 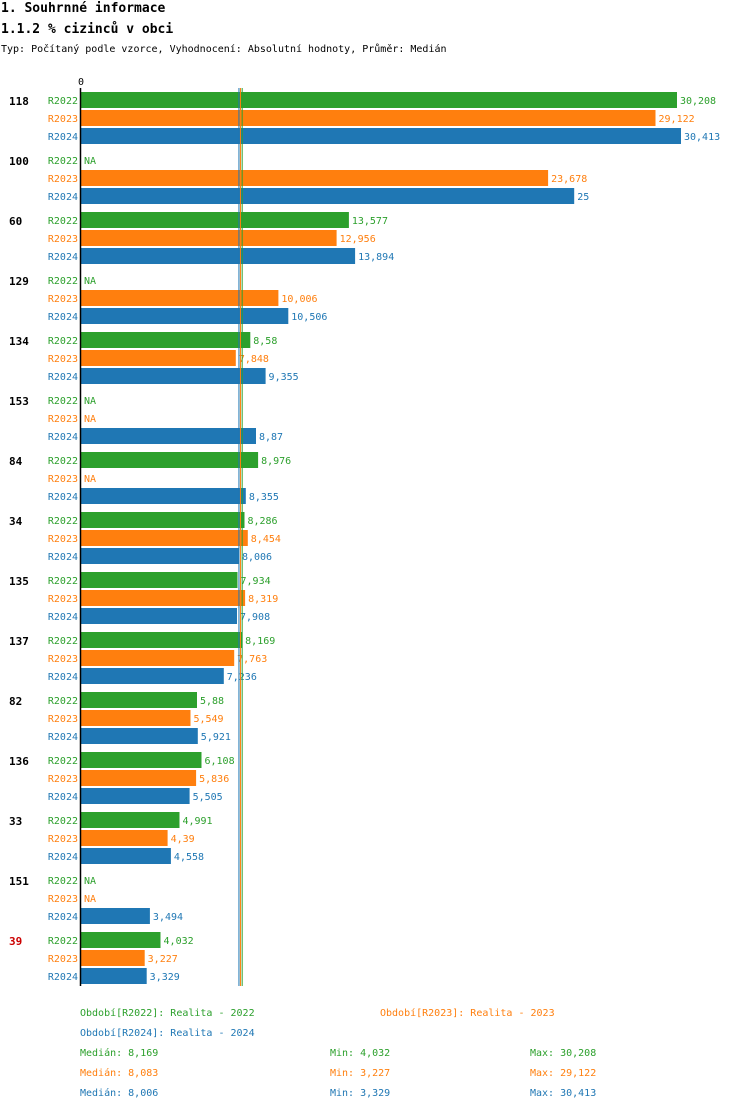 What do you see at coordinates (19, 761) in the screenshot?
I see `category-label: 136` at bounding box center [19, 761].